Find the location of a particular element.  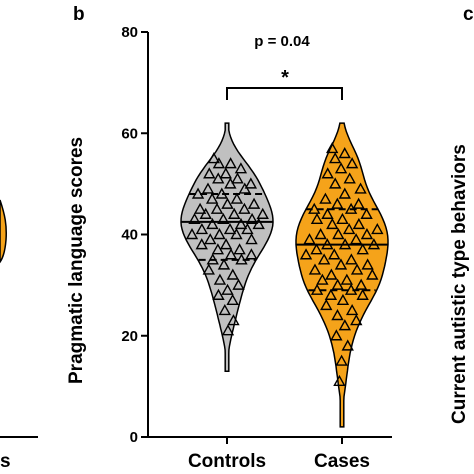

right-panel-ylabel: Current autistic type behaviors is located at coordinates (459, 284).